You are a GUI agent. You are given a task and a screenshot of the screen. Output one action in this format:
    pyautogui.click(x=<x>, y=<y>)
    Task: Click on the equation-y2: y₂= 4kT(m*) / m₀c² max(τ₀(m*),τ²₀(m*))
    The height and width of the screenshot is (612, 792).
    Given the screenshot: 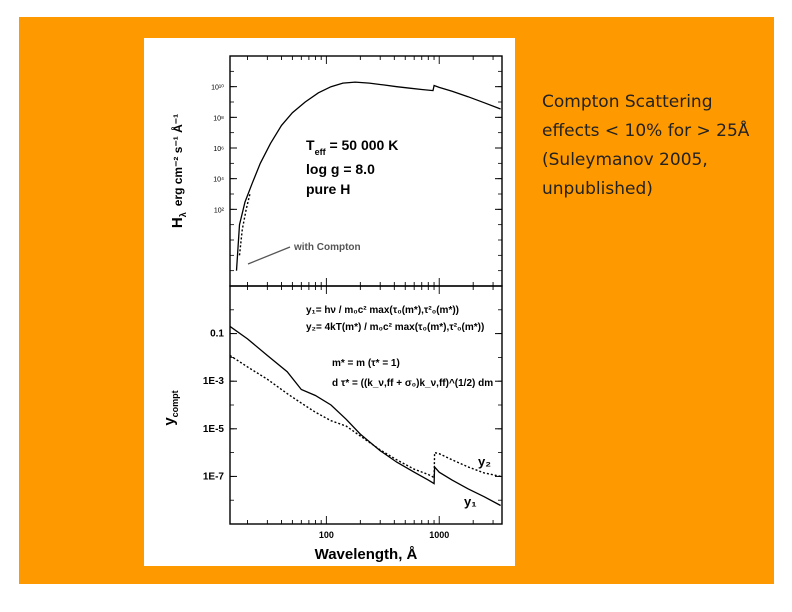 What is the action you would take?
    pyautogui.click(x=395, y=327)
    